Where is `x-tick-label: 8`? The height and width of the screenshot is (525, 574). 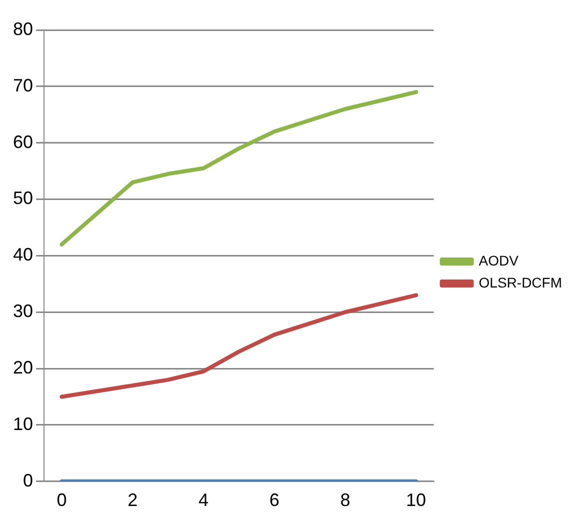
x-tick-label: 8 is located at coordinates (345, 500).